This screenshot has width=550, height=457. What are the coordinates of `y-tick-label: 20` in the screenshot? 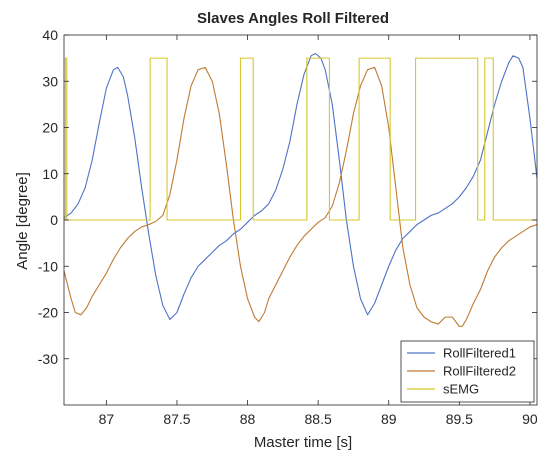 It's located at (50, 128).